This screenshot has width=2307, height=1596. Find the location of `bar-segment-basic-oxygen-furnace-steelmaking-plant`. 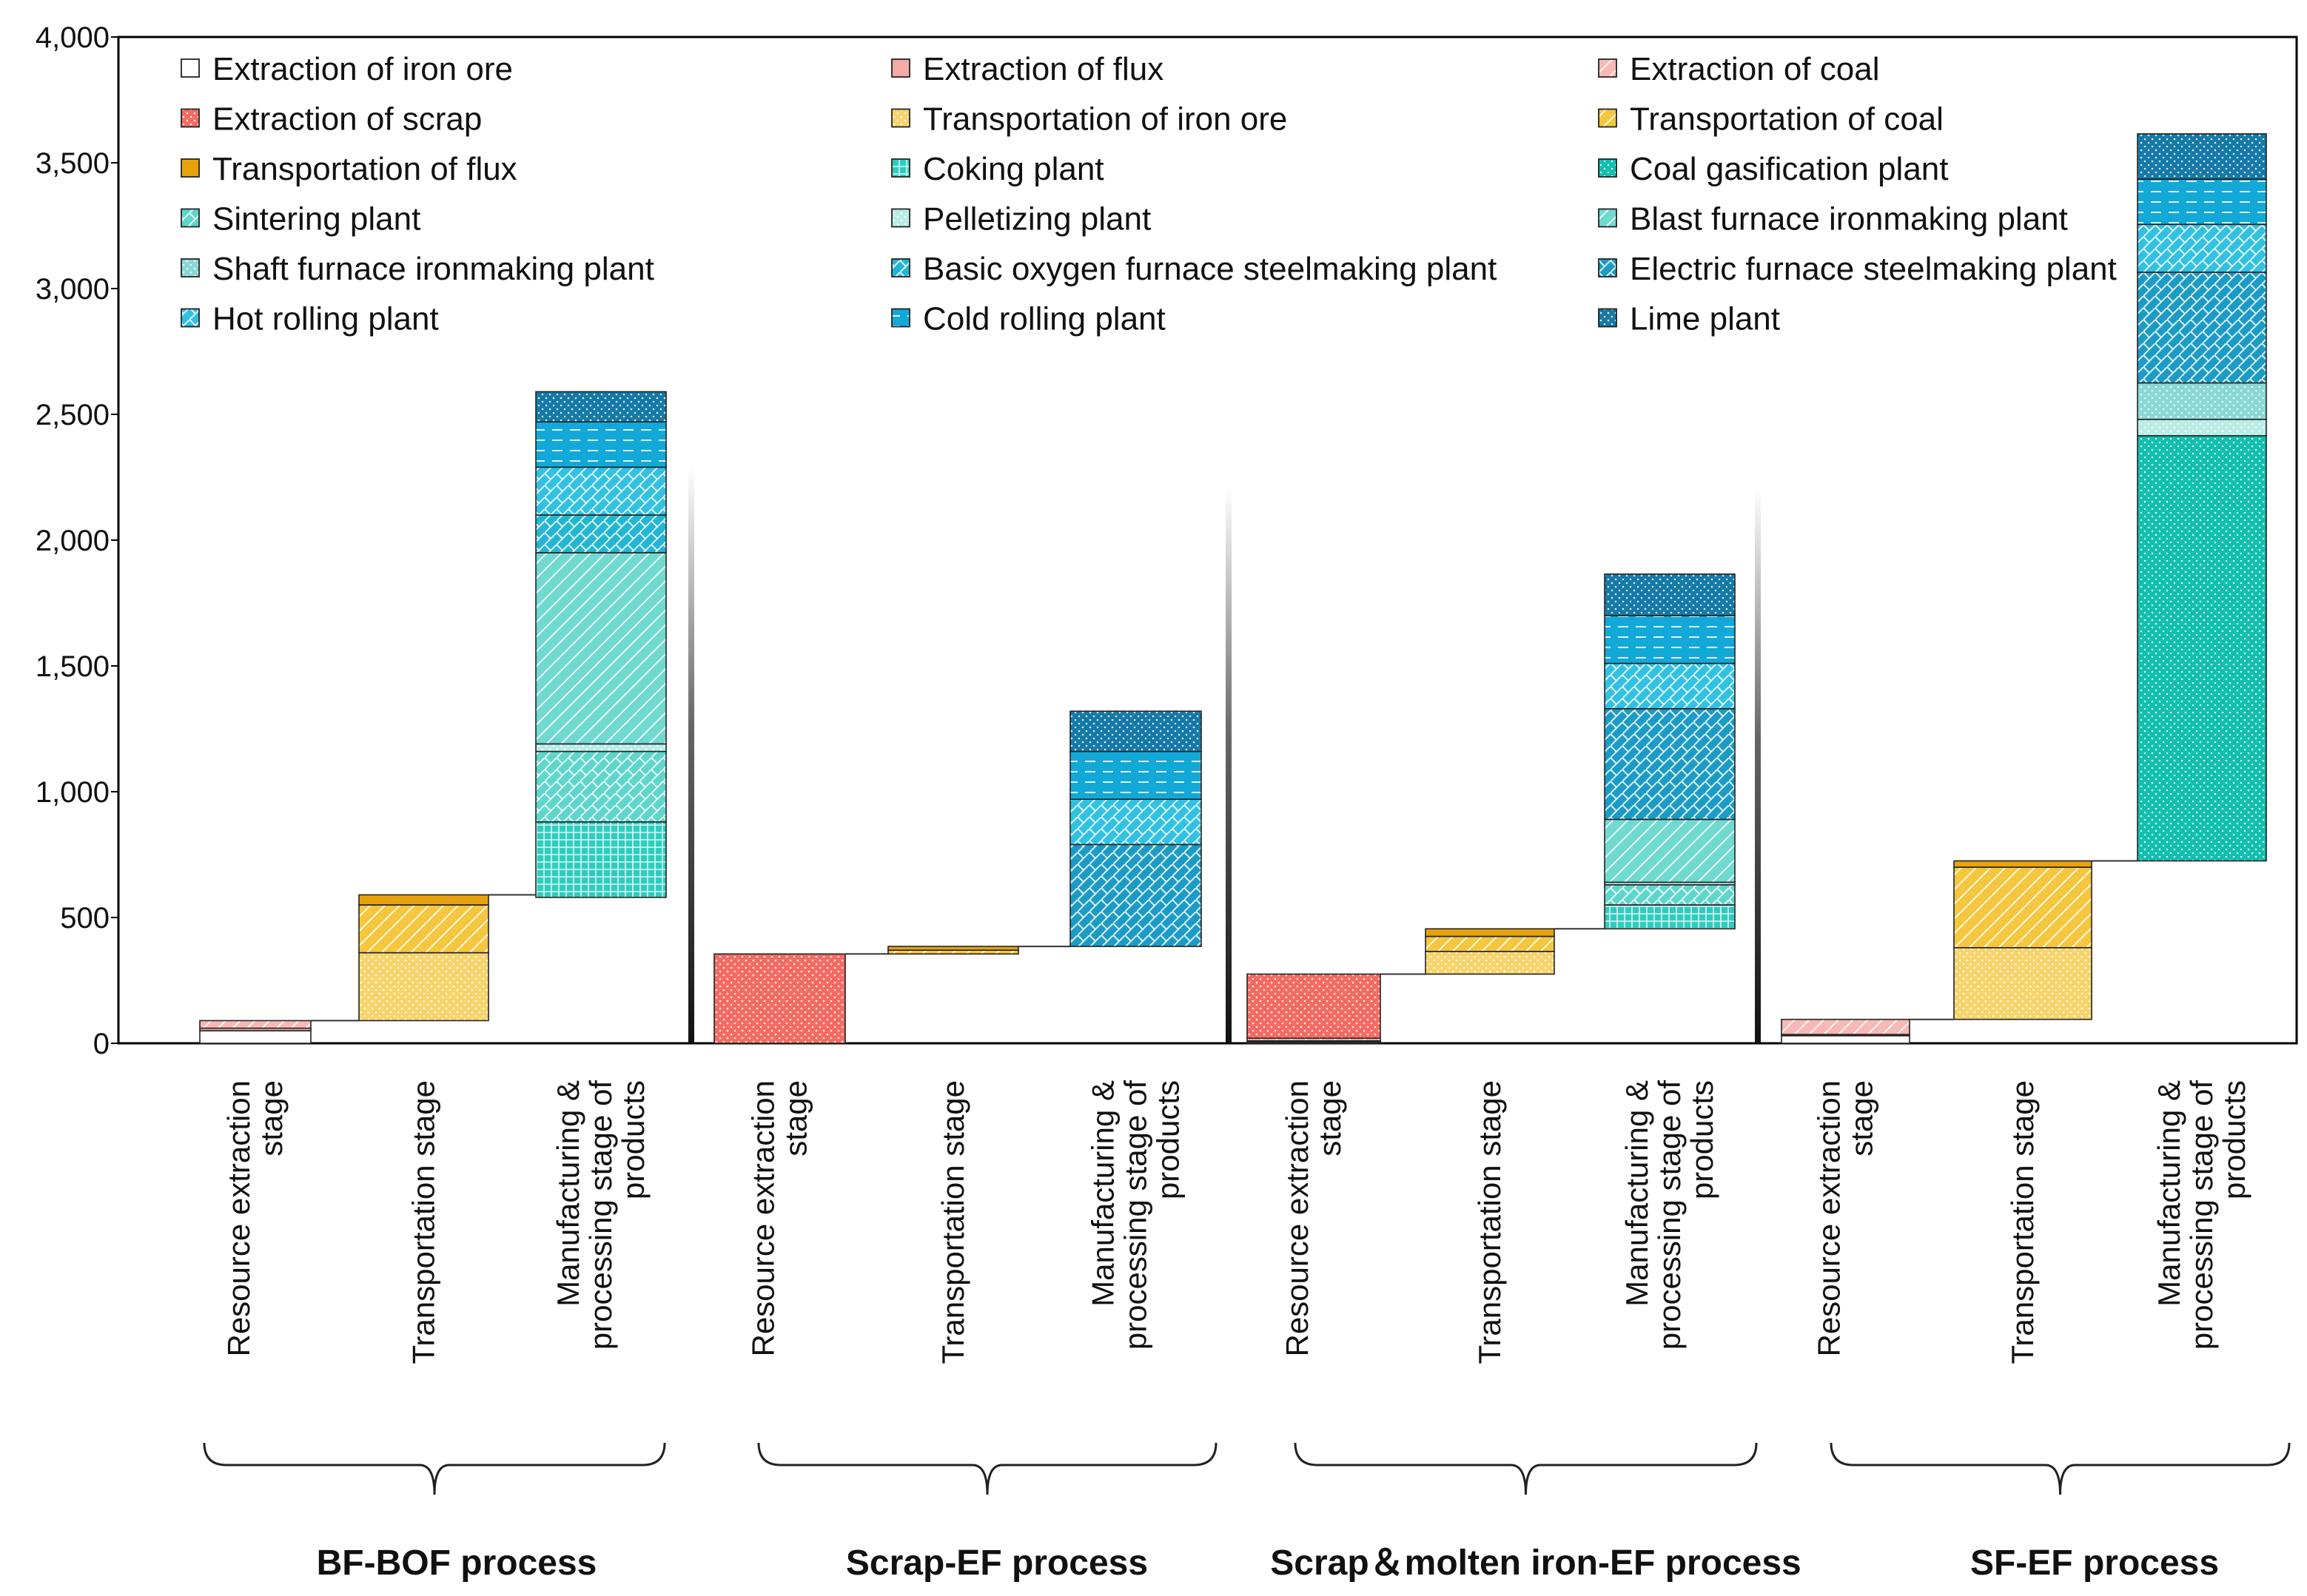

bar-segment-basic-oxygen-furnace-steelmaking-plant is located at coordinates (601, 533).